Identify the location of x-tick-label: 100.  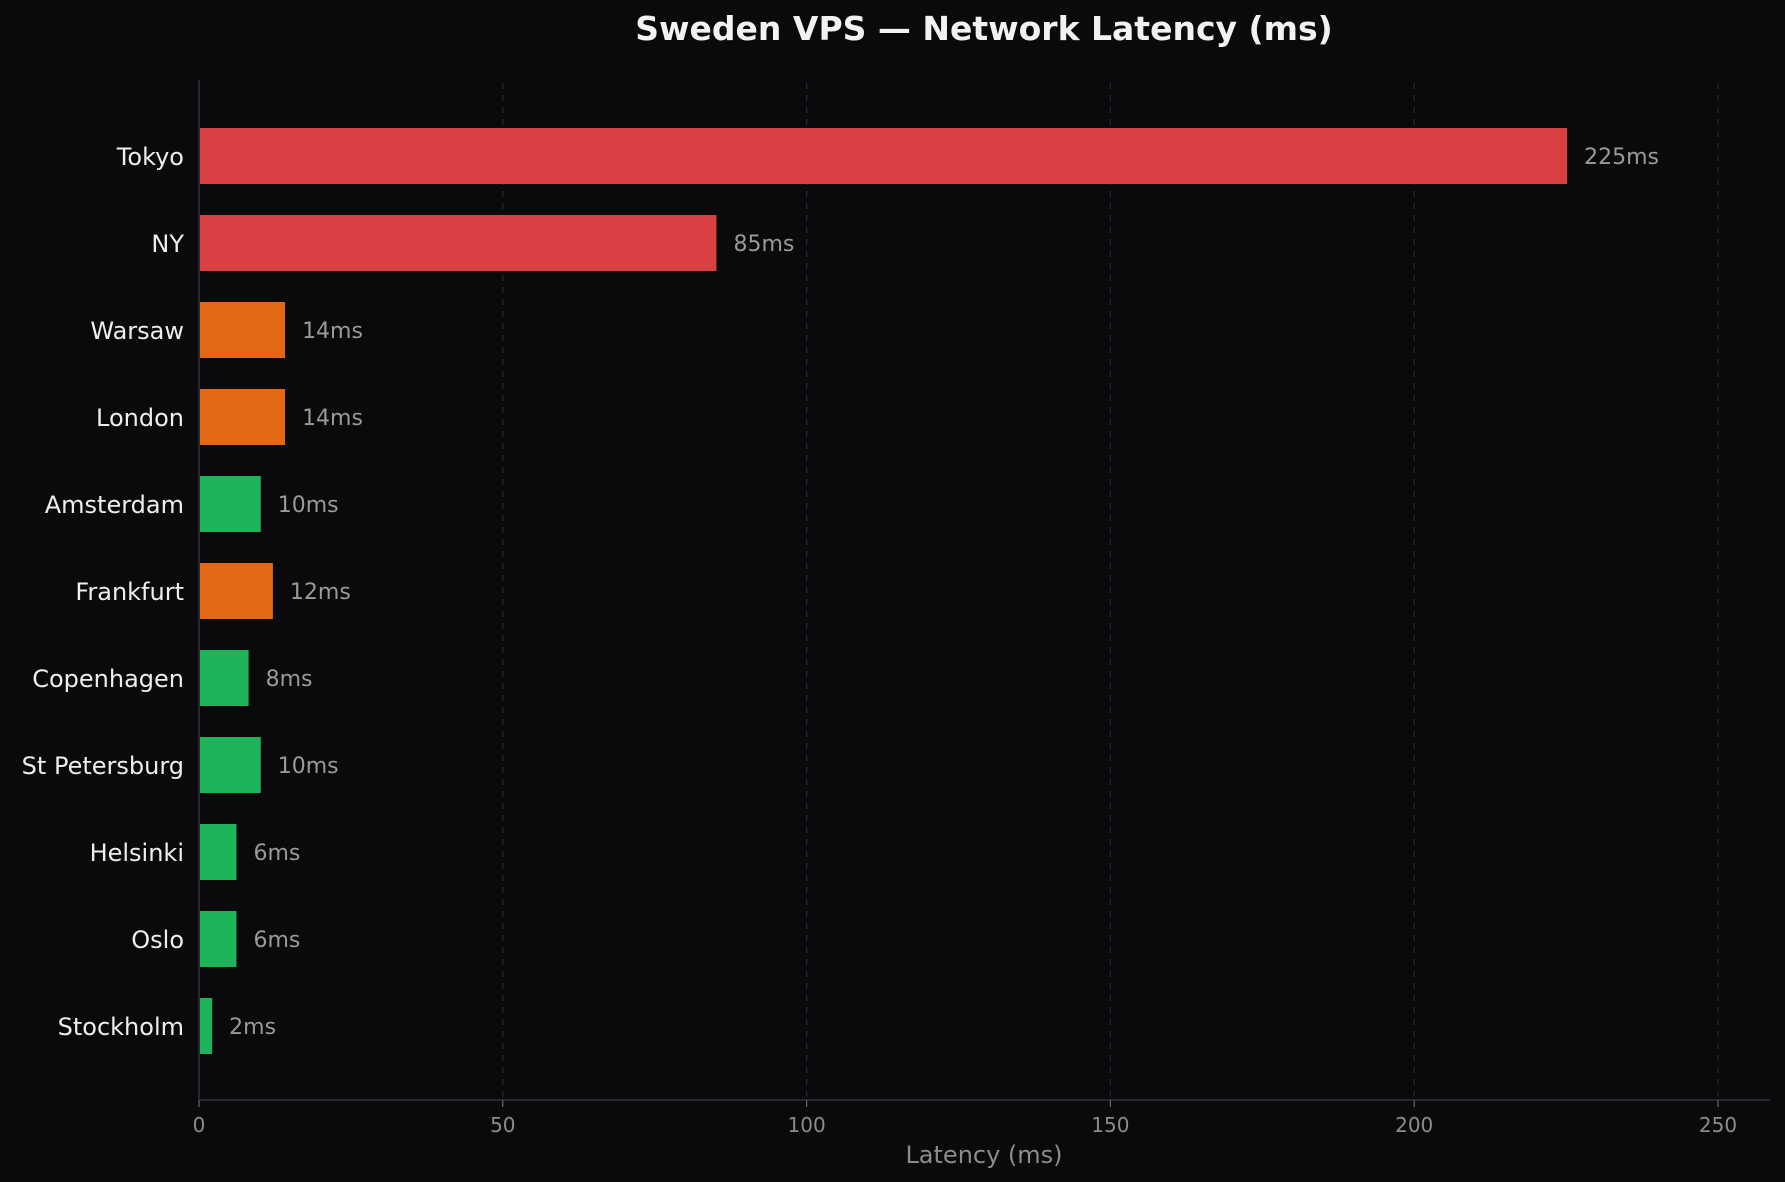
(807, 1125).